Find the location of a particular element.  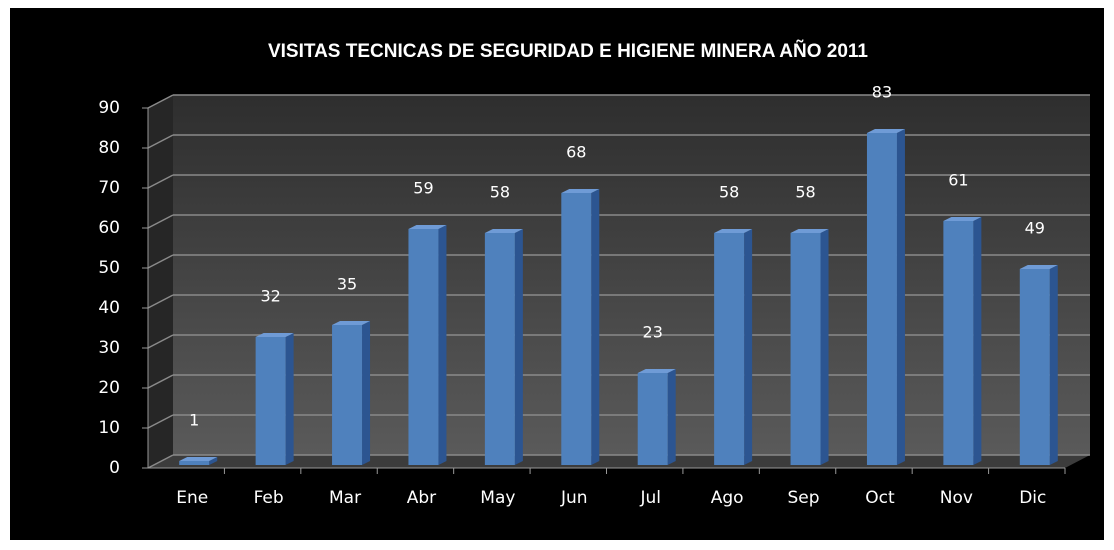

x-tick-label: Ene is located at coordinates (192, 498).